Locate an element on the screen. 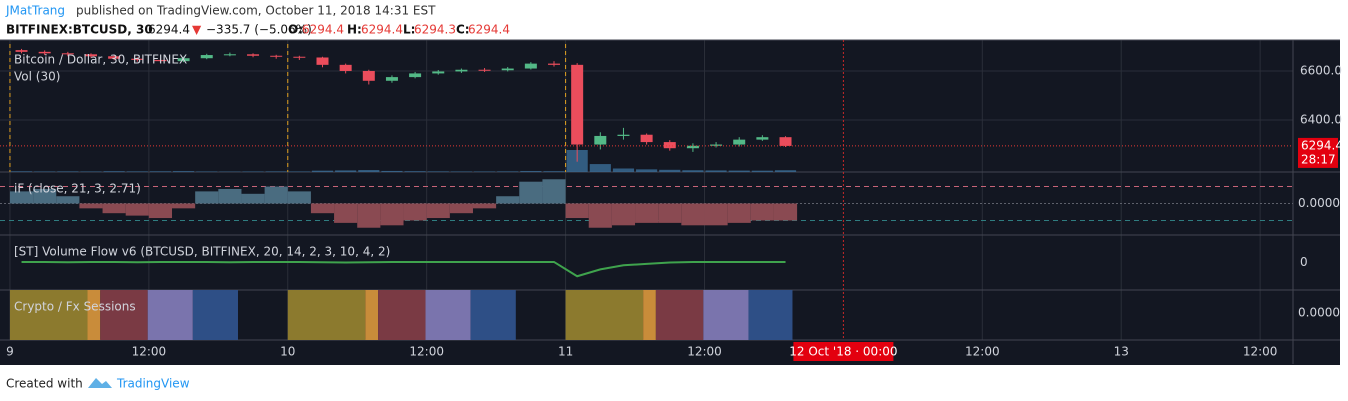  h-label: H: is located at coordinates (354, 30).